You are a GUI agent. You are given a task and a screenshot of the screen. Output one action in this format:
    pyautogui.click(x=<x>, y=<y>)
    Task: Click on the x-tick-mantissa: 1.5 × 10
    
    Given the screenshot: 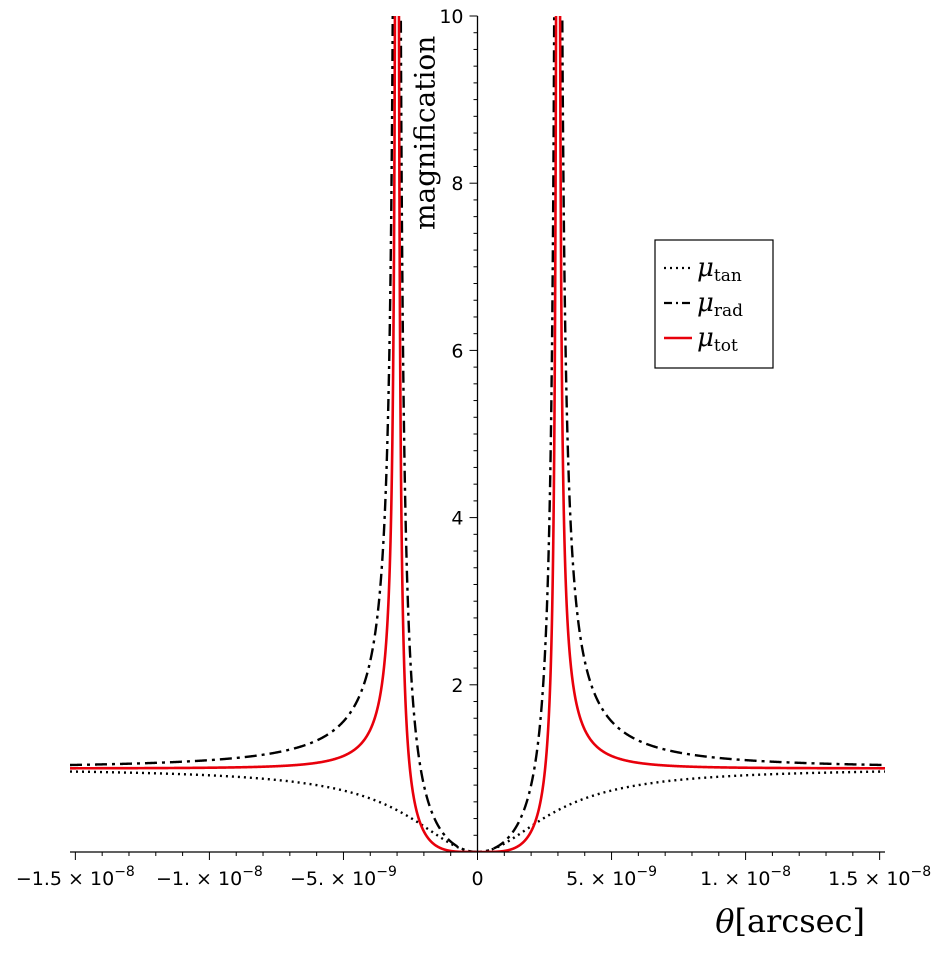 What is the action you would take?
    pyautogui.click(x=869, y=879)
    